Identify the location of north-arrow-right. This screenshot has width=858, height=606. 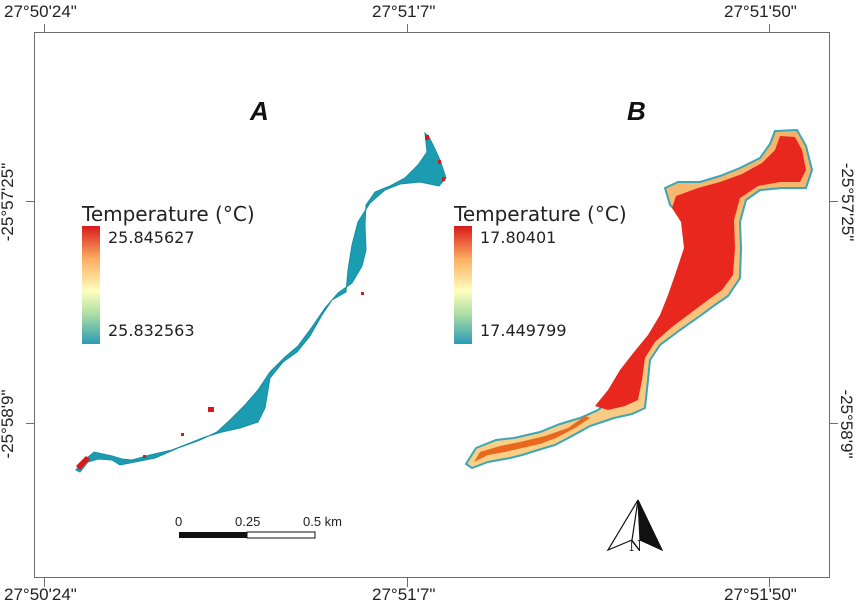
(650, 525).